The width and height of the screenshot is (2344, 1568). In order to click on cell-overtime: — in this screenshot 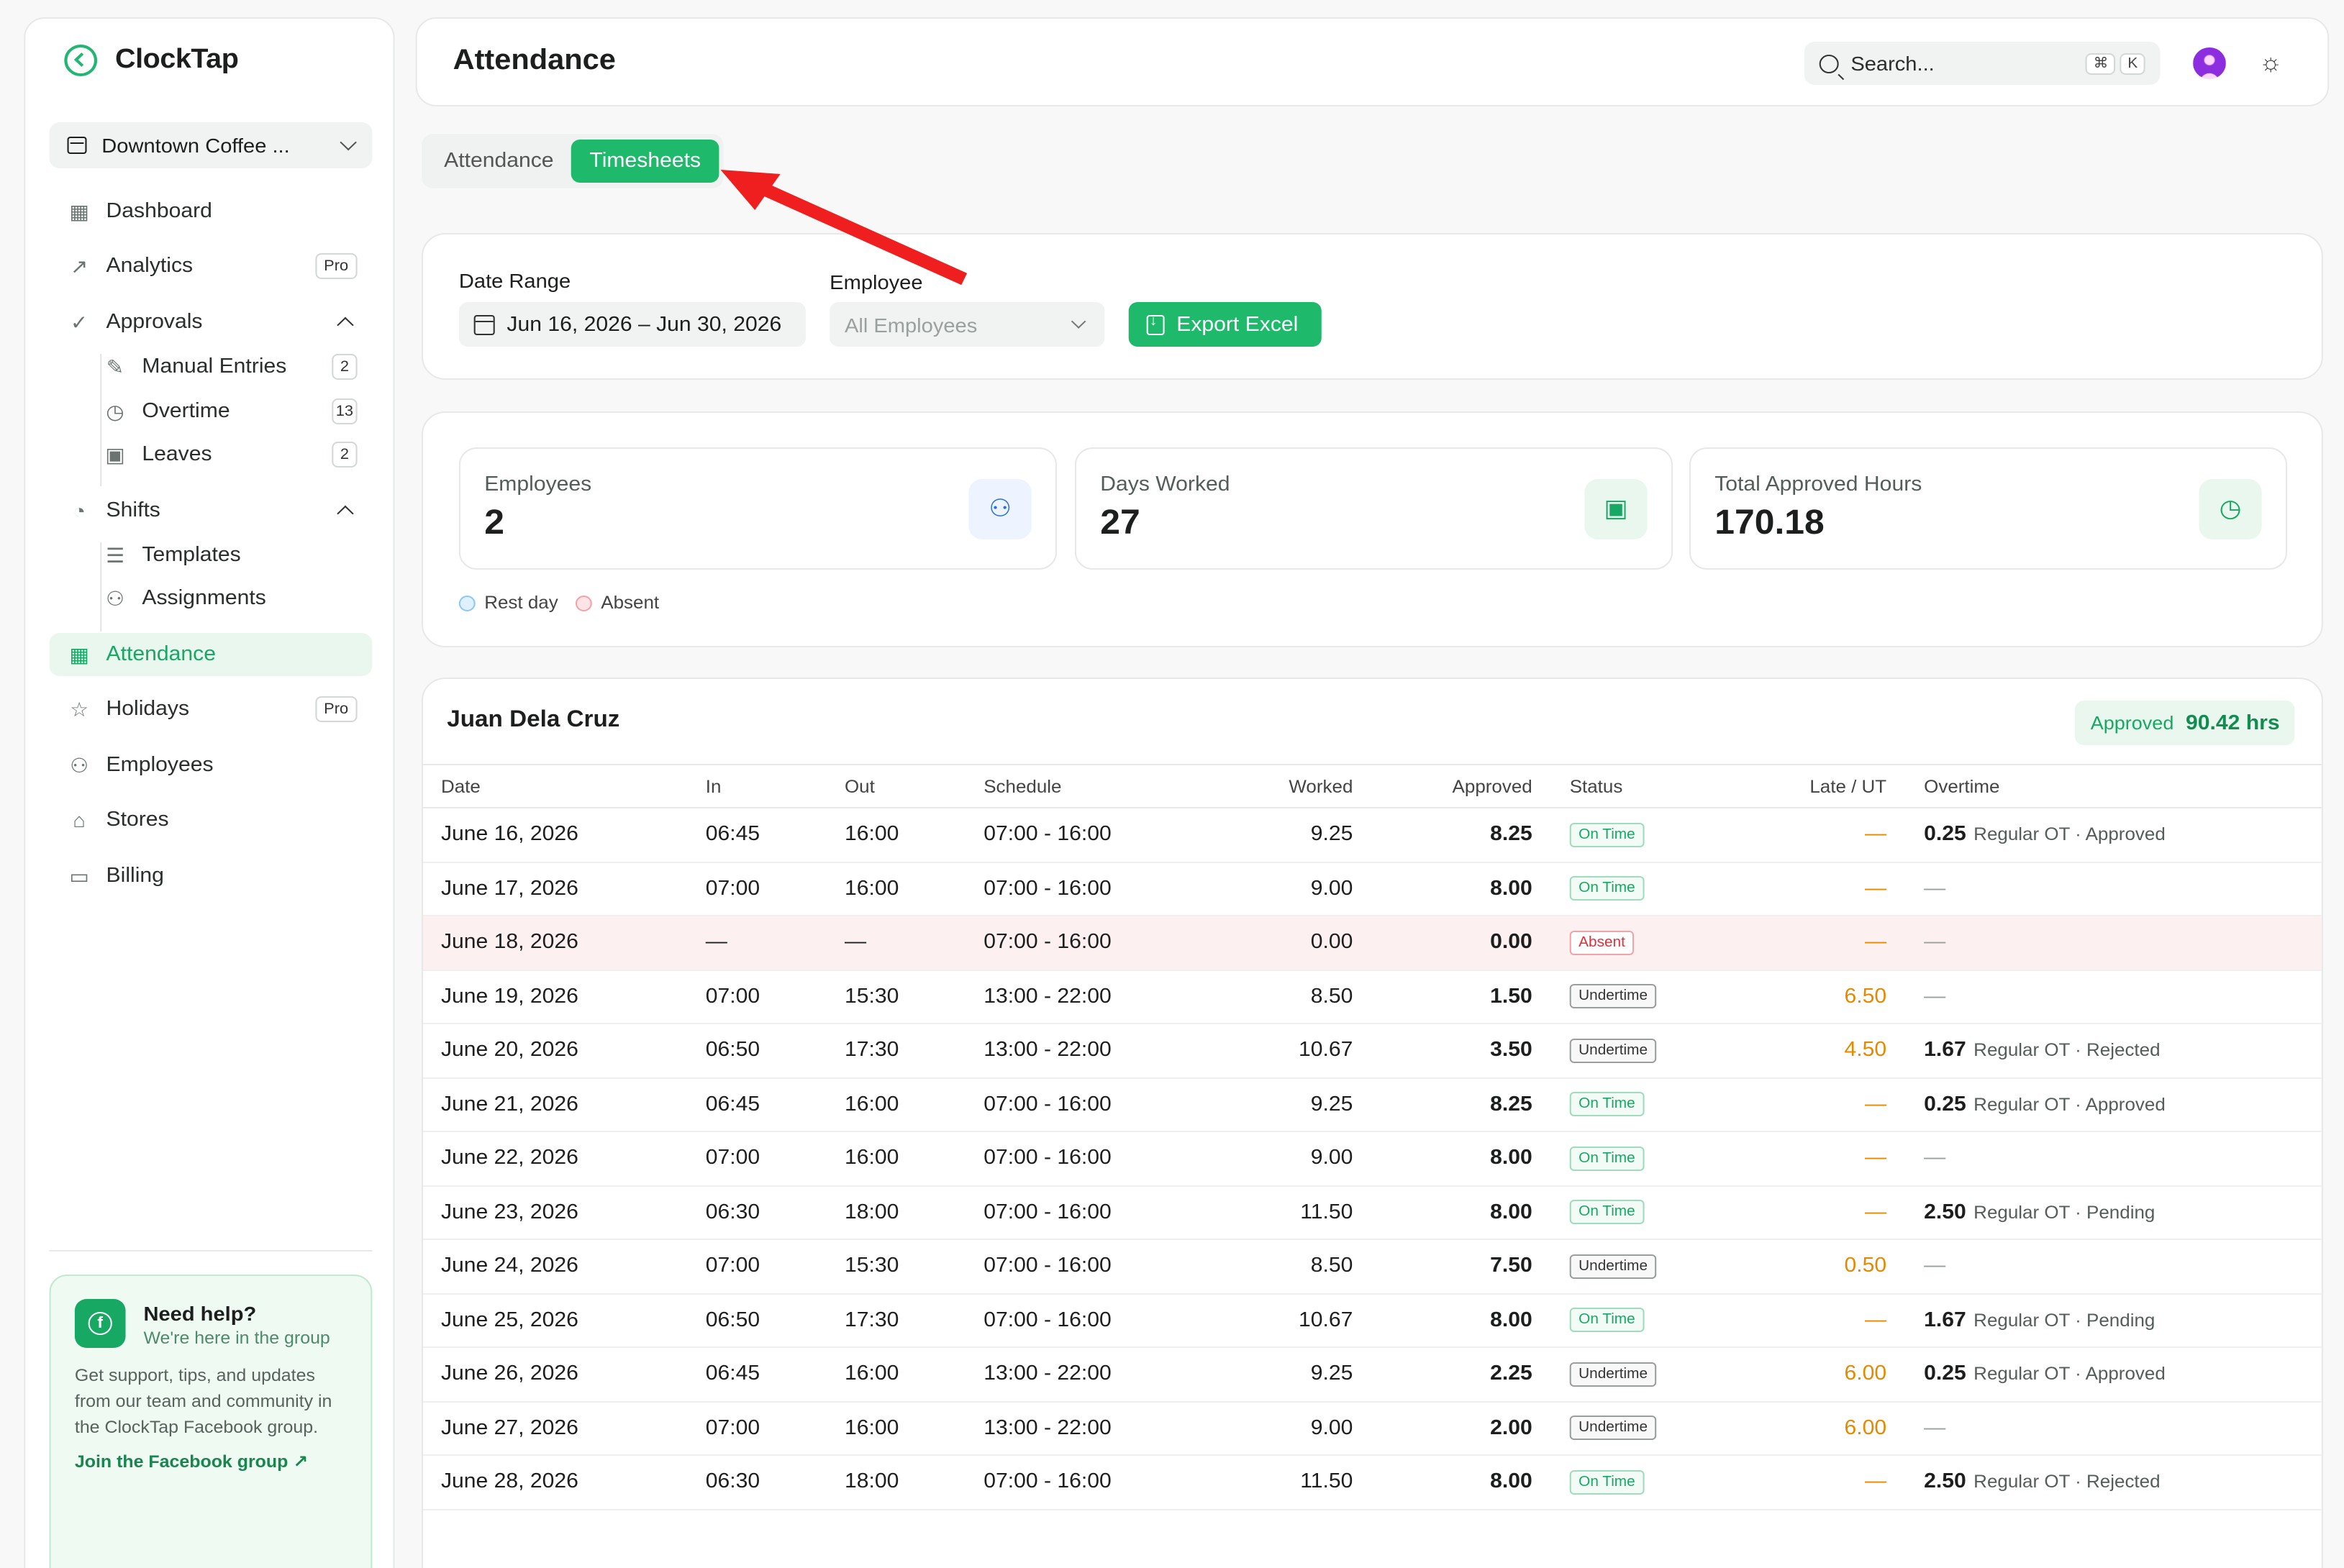, I will do `click(1935, 1428)`.